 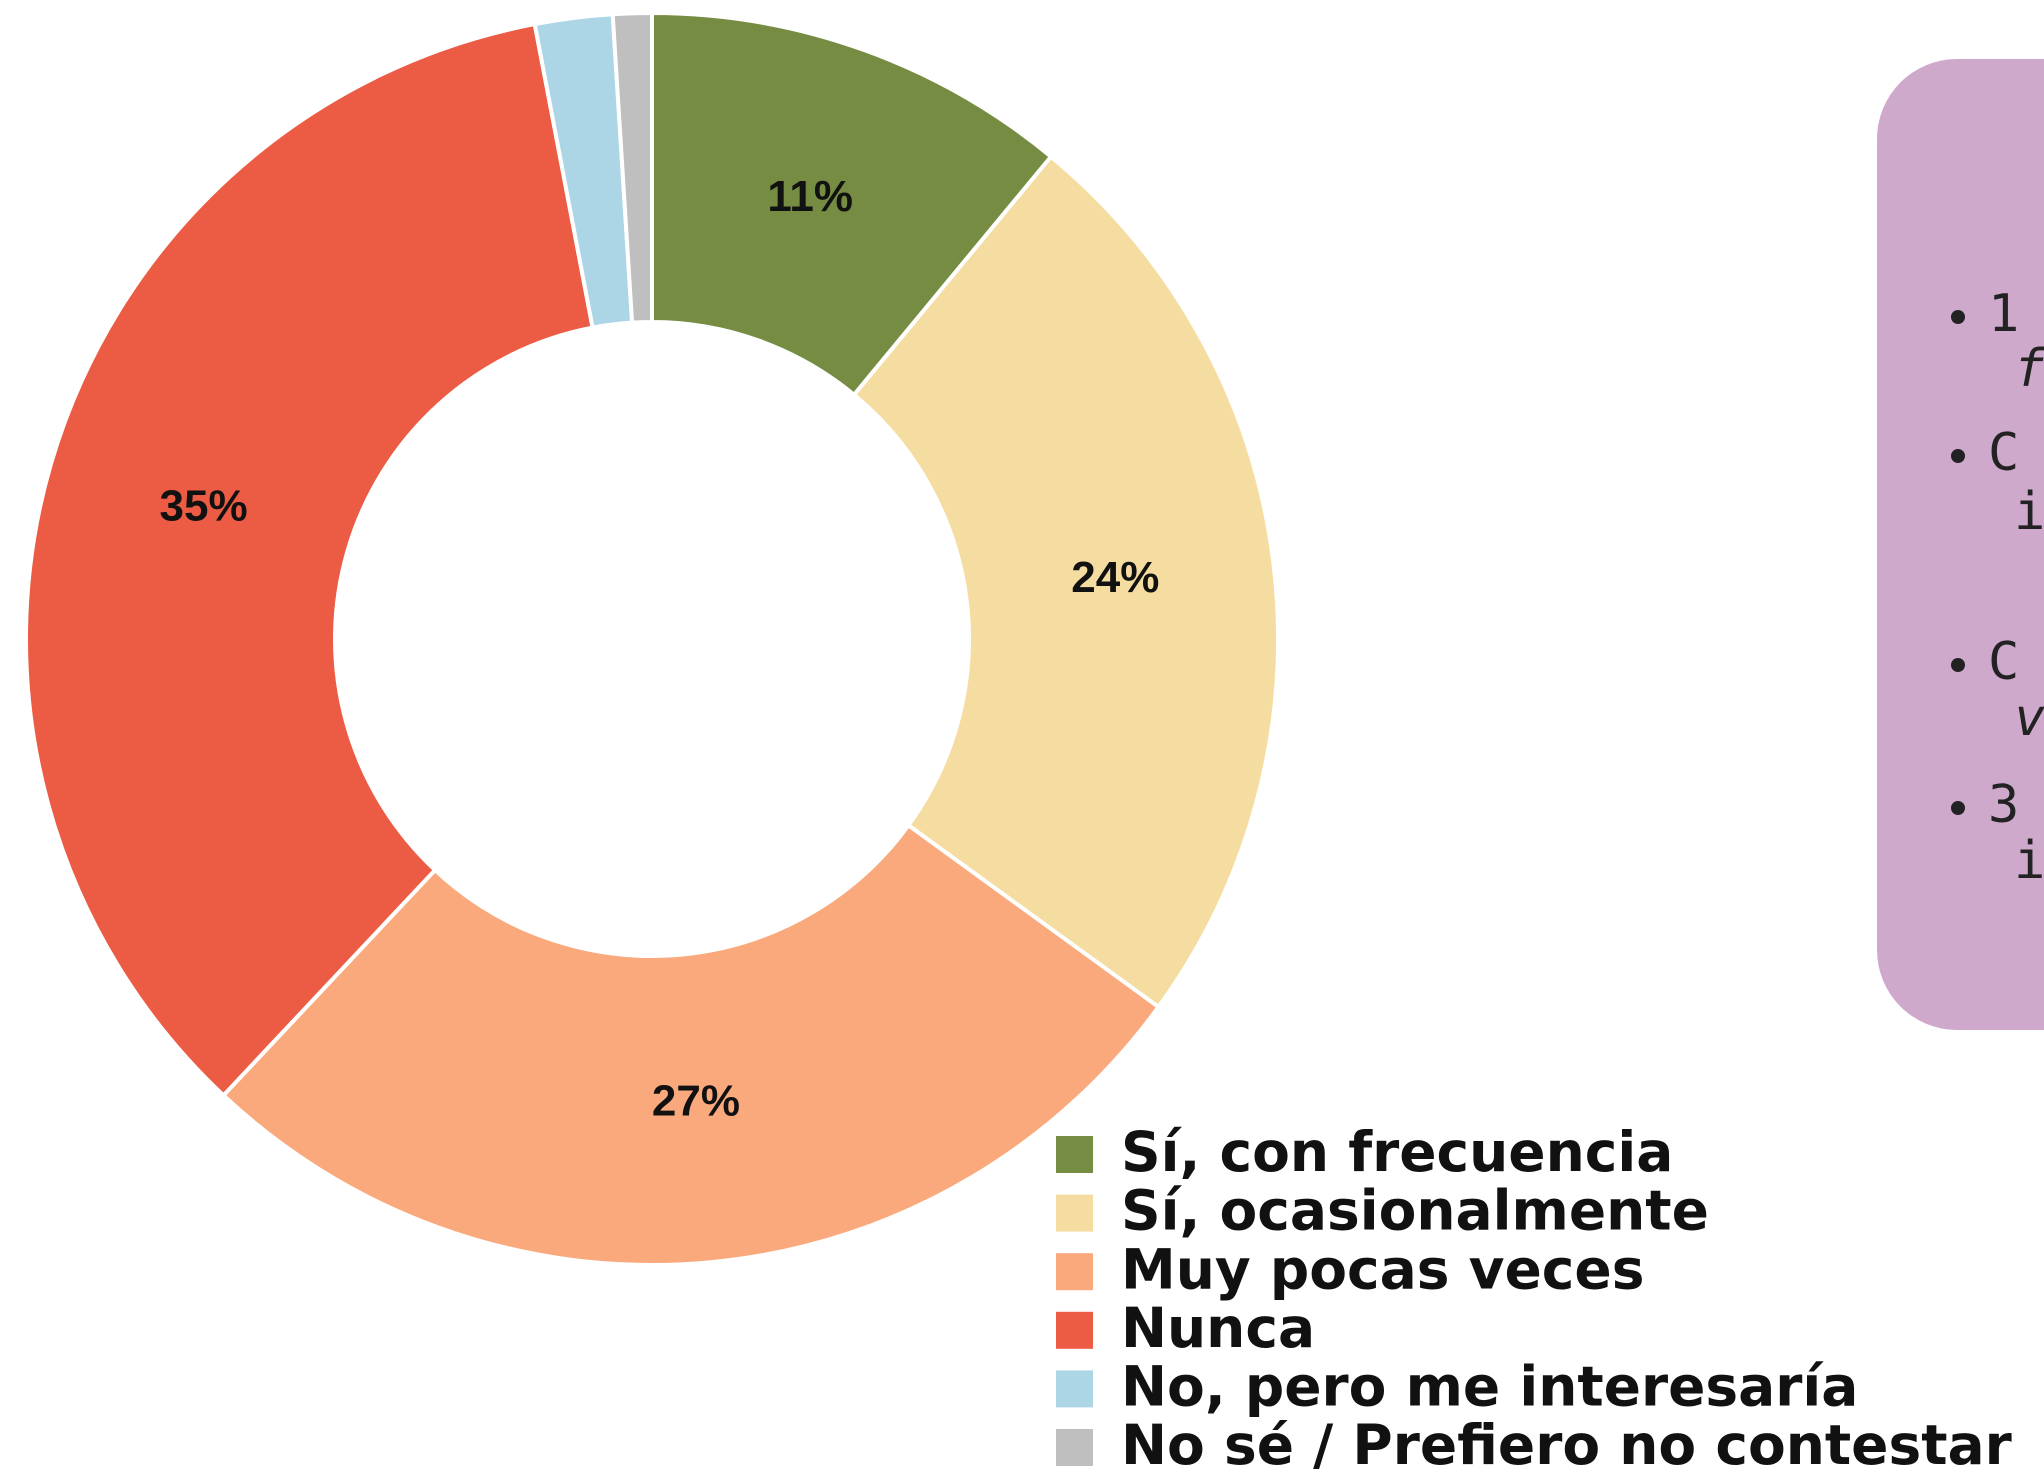 What do you see at coordinates (1566, 1445) in the screenshot?
I see `legend-label: No sé / Prefiero no contestar` at bounding box center [1566, 1445].